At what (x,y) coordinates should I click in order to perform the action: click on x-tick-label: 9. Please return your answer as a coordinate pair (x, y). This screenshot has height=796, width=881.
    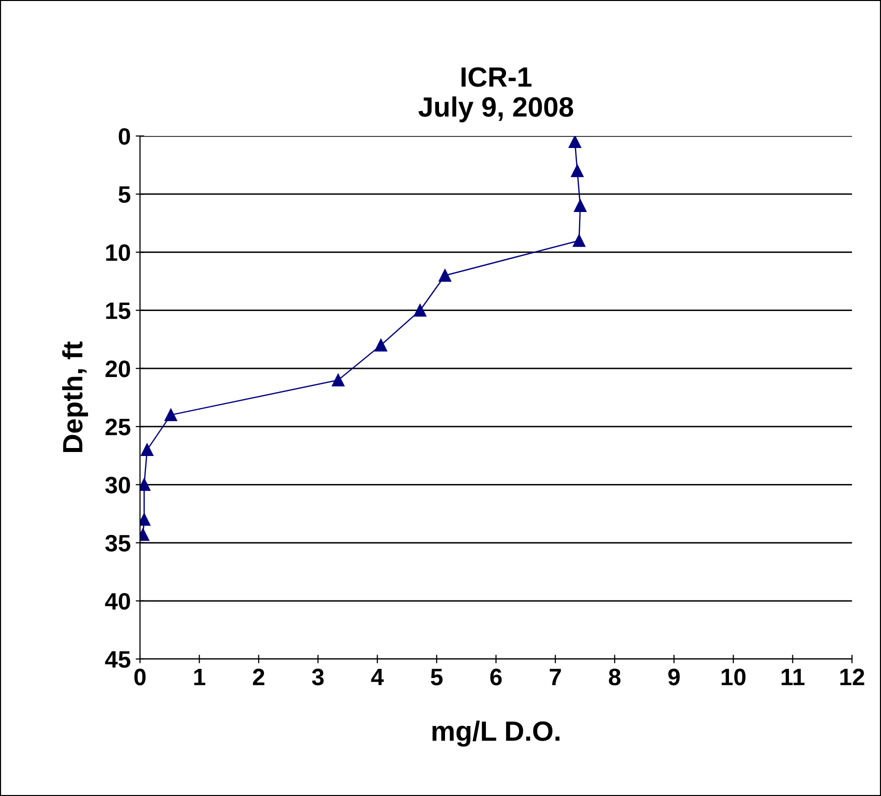
    Looking at the image, I should click on (674, 677).